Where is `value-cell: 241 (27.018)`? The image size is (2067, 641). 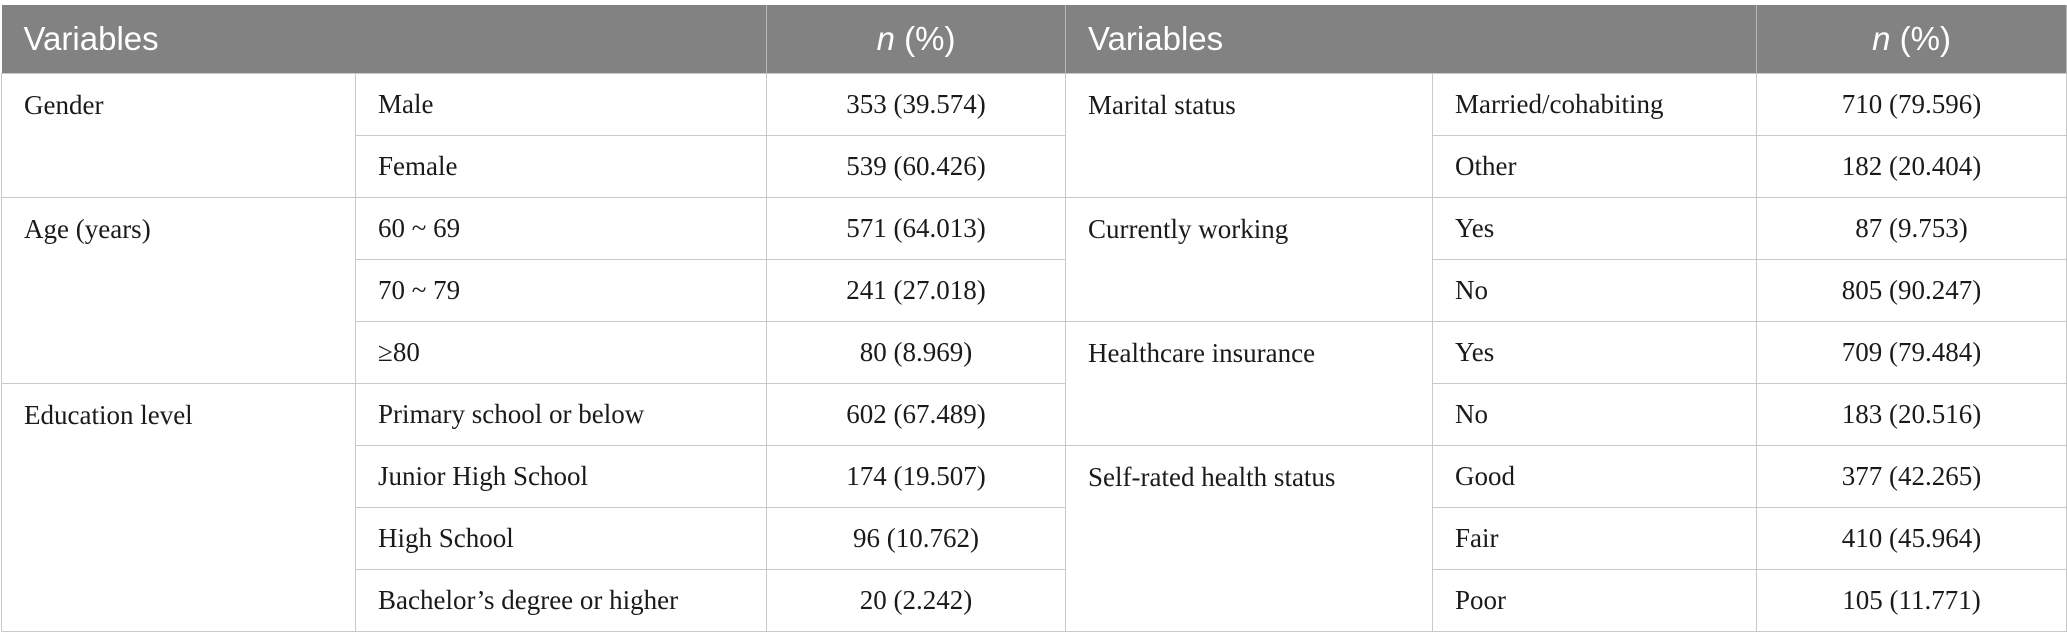
value-cell: 241 (27.018) is located at coordinates (916, 290).